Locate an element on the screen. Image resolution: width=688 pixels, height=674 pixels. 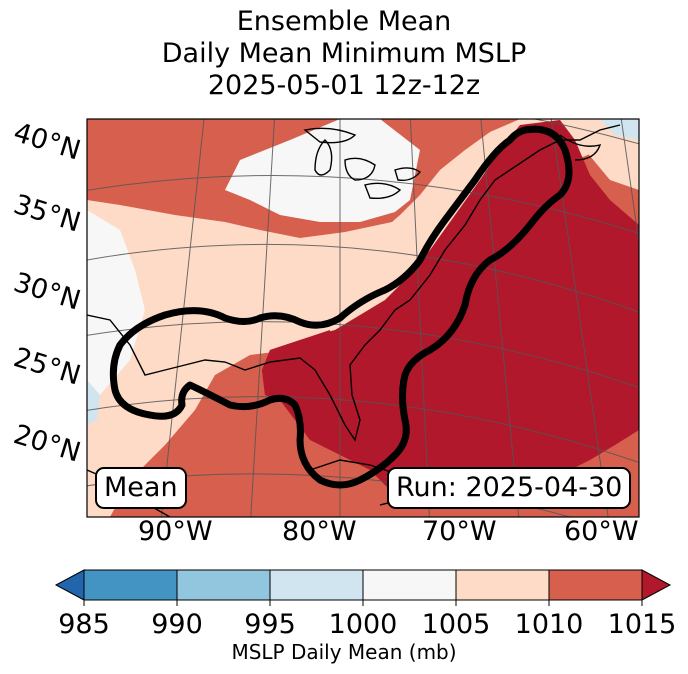
colorbar-extend-low is located at coordinates (69, 585).